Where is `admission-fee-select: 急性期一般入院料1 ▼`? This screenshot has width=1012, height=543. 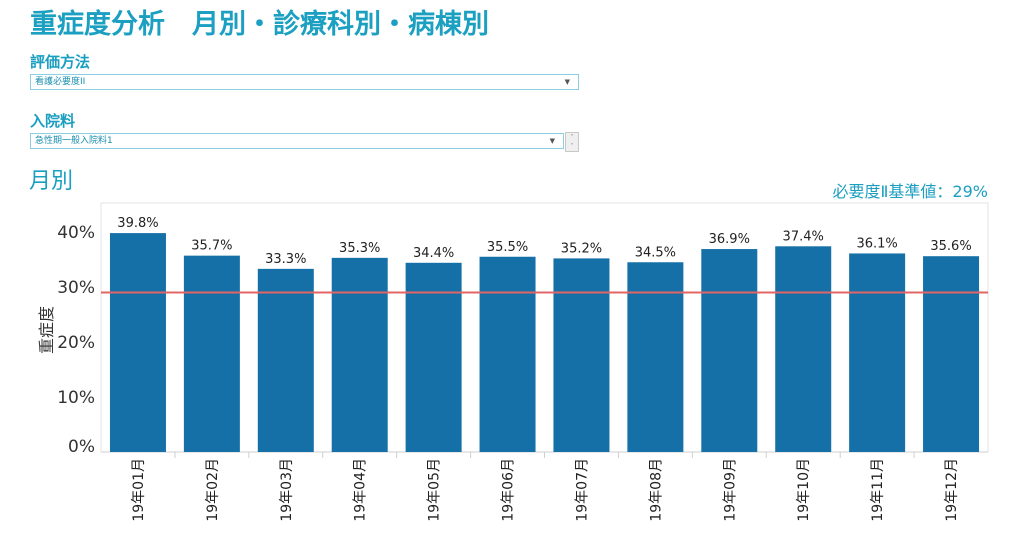 admission-fee-select: 急性期一般入院料1 ▼ is located at coordinates (297, 141).